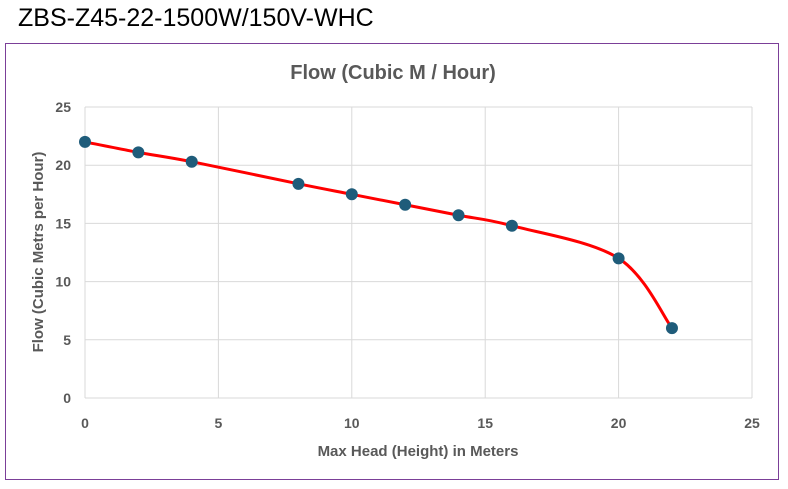 This screenshot has width=788, height=489. I want to click on y-tick-label: 20, so click(63, 165).